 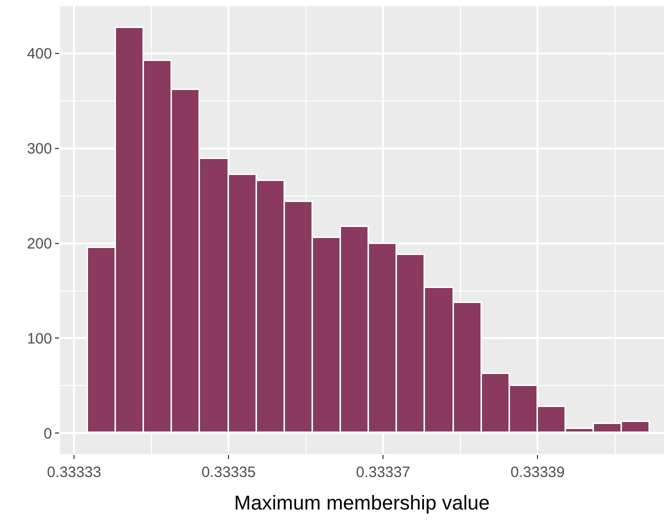 I want to click on y-tick-label: 300, so click(x=39, y=149).